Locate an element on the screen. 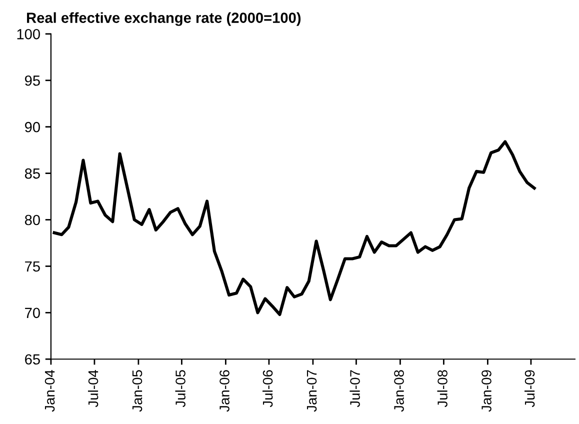 This screenshot has width=579, height=424. y-tick-label: 65 is located at coordinates (32, 359).